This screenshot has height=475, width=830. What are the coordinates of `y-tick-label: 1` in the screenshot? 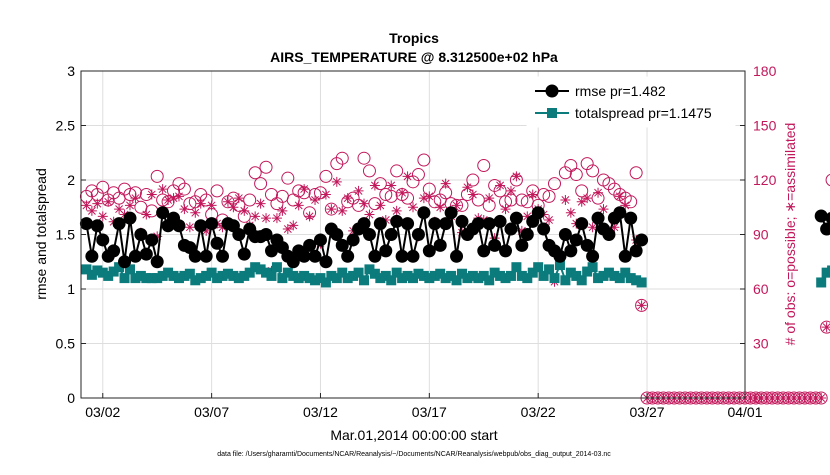 It's located at (71, 289).